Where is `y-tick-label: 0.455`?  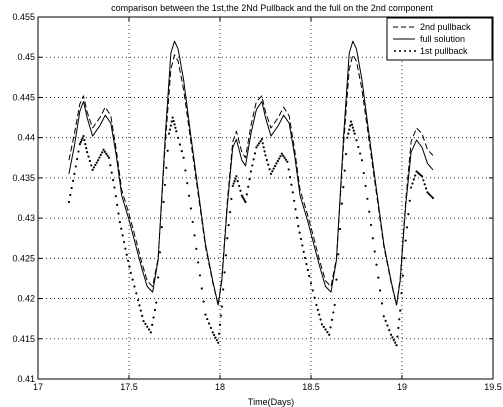 y-tick-label: 0.455 is located at coordinates (23, 17).